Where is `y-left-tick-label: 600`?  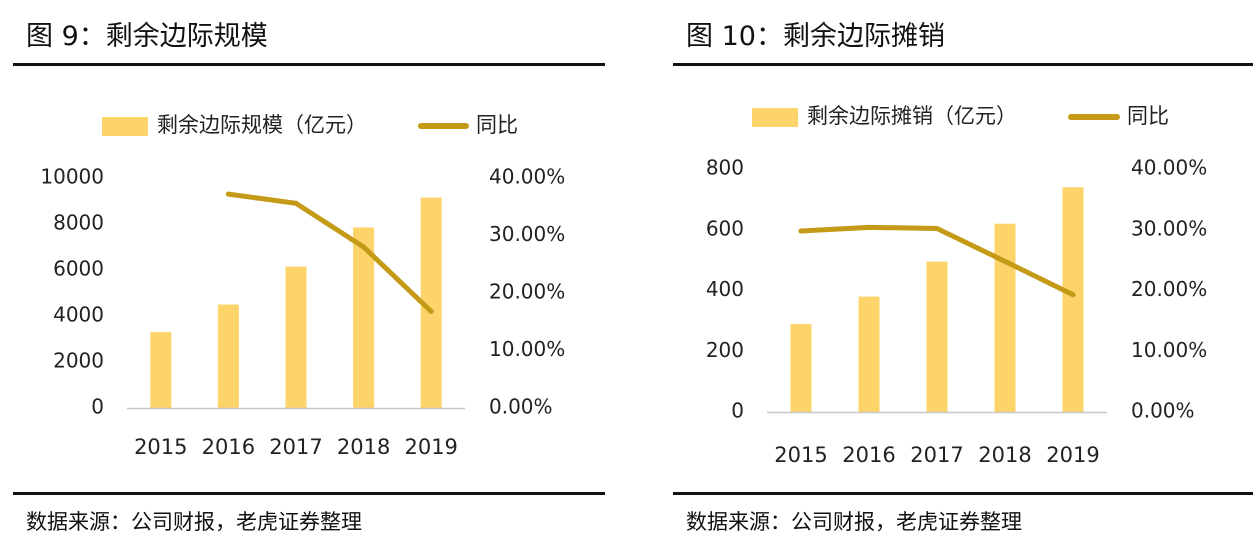
y-left-tick-label: 600 is located at coordinates (725, 228).